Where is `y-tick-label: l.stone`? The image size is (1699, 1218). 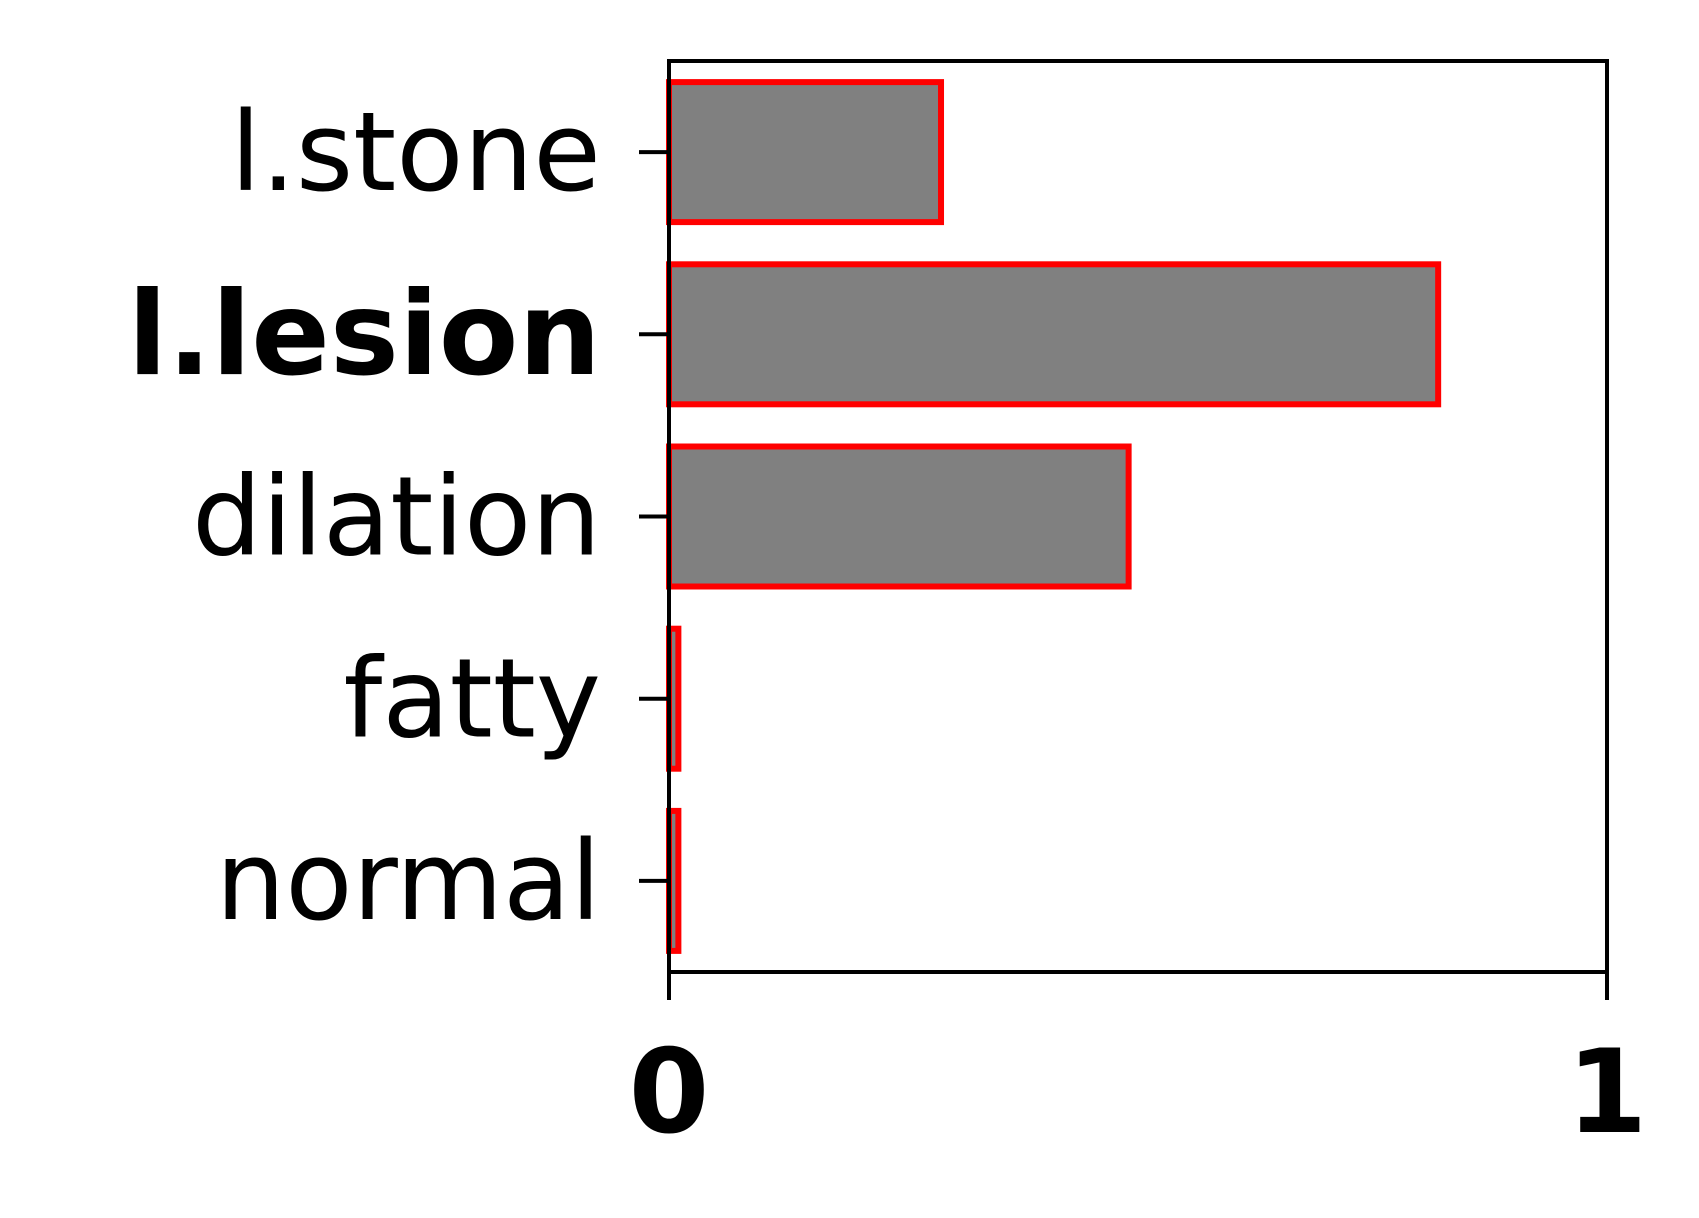
y-tick-label: l.stone is located at coordinates (415, 152).